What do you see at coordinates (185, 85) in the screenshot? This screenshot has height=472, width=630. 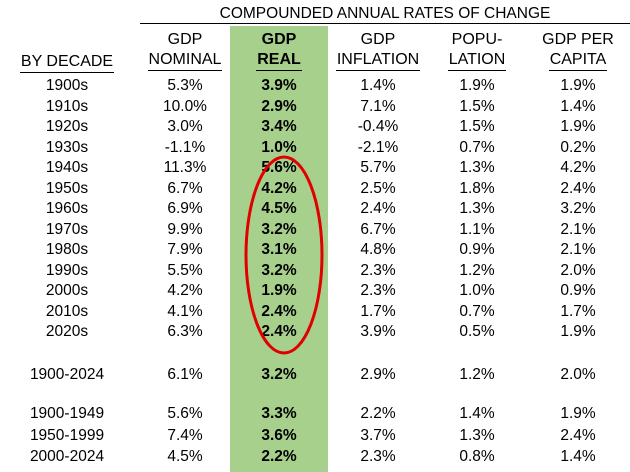 I see `cell-gdp-nominal: 5.3%` at bounding box center [185, 85].